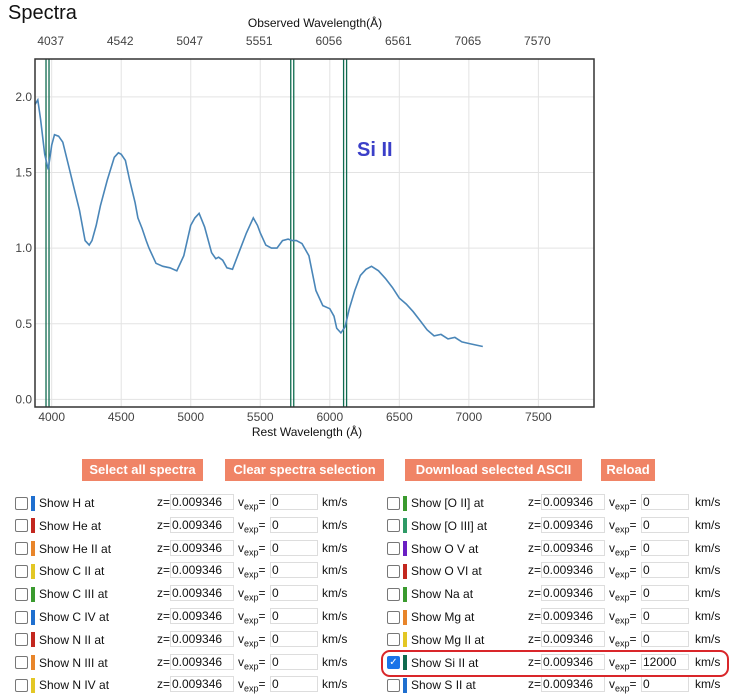 This screenshot has height=695, width=730. I want to click on line-toggle-row: Show C II at, so click(59, 571).